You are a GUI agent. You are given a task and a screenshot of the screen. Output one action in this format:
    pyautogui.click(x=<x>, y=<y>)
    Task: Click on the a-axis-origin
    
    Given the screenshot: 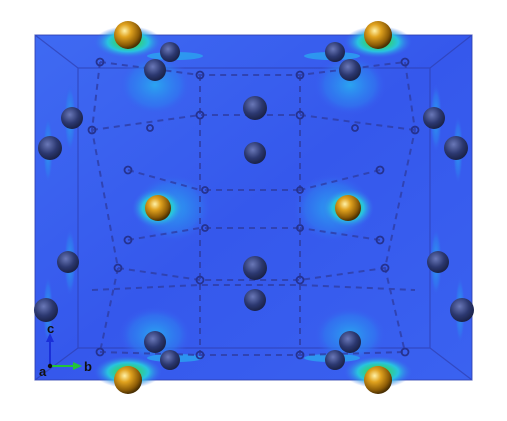 What is the action you would take?
    pyautogui.click(x=50, y=366)
    